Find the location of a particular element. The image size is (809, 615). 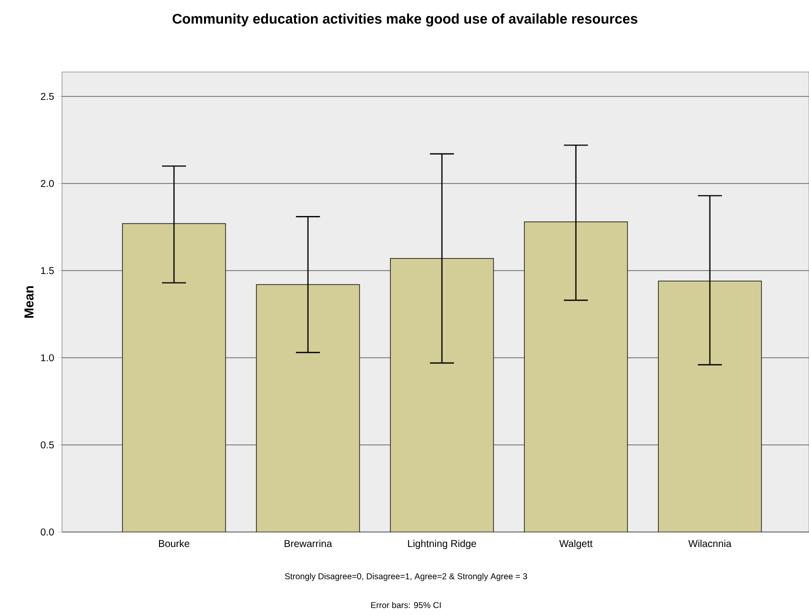

x-tick-label: Bourke is located at coordinates (174, 544).